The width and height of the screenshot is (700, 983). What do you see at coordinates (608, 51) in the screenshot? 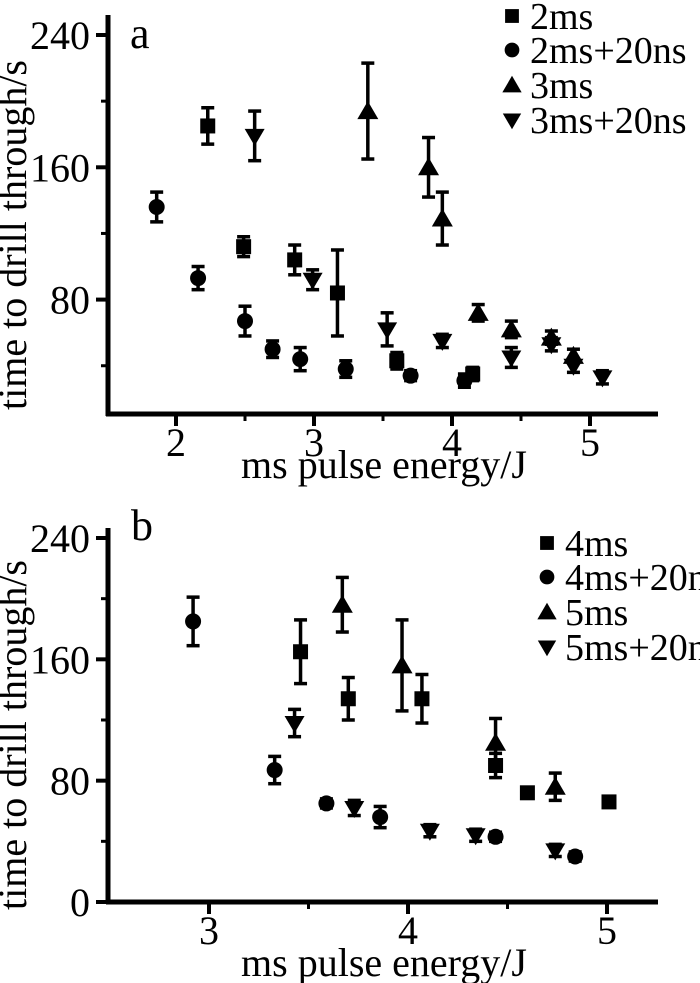
I see `legend-label: 2ms+20ns` at bounding box center [608, 51].